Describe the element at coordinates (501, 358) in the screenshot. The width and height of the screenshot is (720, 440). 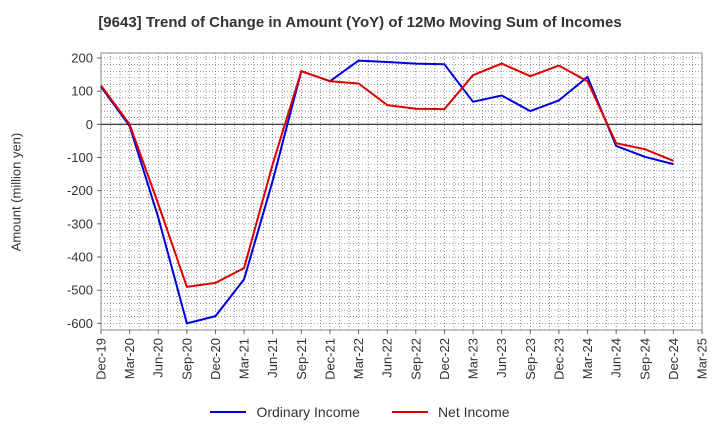
I see `x-tick-label: Jun-23` at that location.